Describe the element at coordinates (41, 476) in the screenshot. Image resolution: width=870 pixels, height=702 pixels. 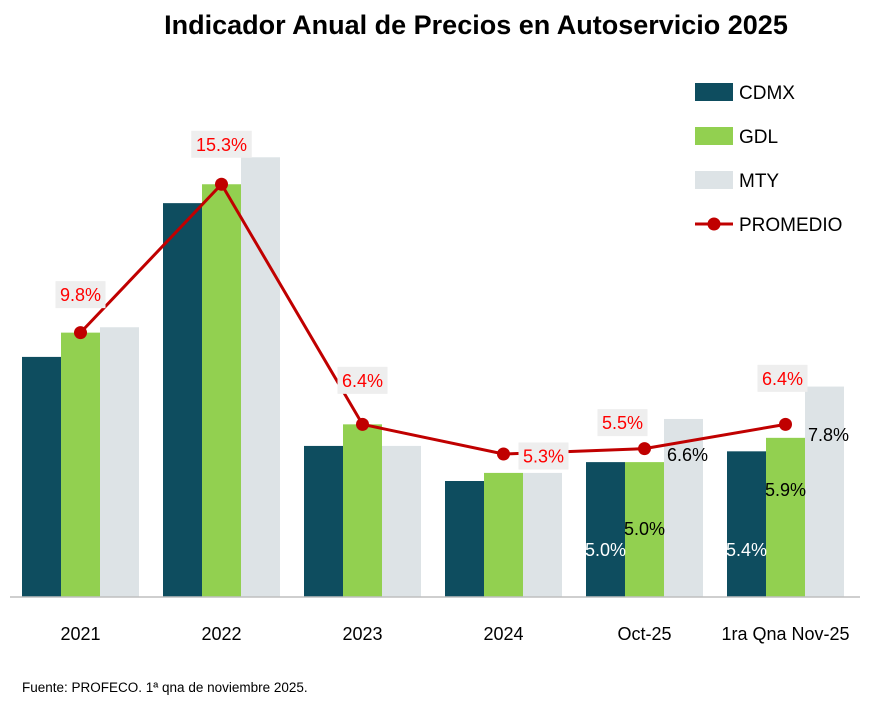
I see `bar-cdmx-2021` at that location.